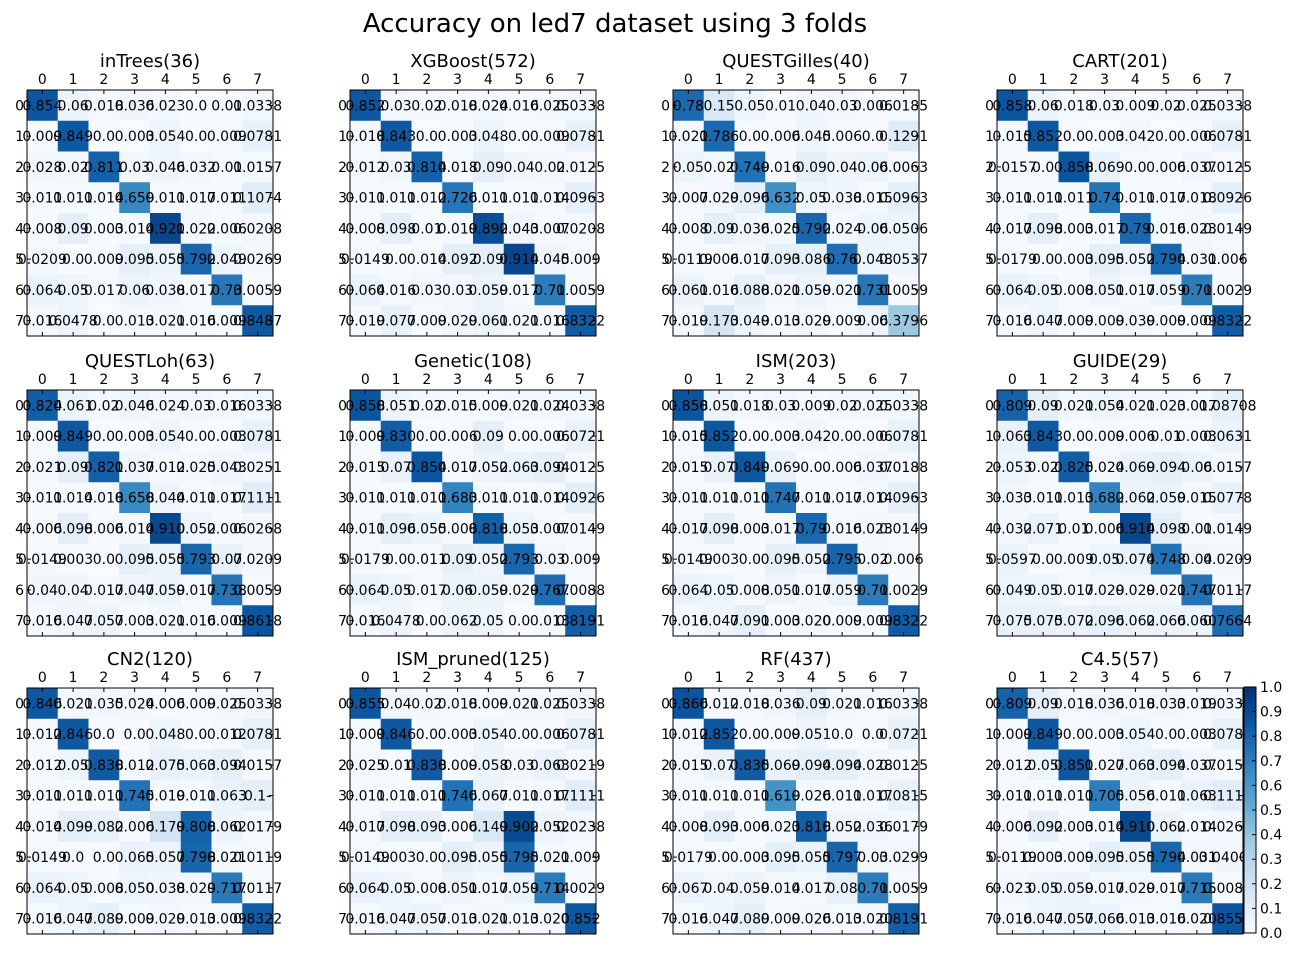 This screenshot has height=953, width=1296. What do you see at coordinates (396, 80) in the screenshot?
I see `x-tick-label: 1` at bounding box center [396, 80].